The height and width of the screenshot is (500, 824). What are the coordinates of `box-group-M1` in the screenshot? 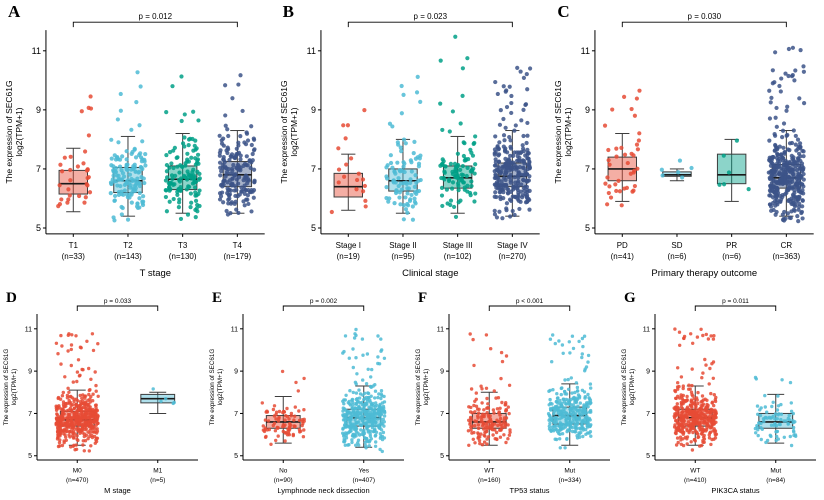 It's located at (158, 400).